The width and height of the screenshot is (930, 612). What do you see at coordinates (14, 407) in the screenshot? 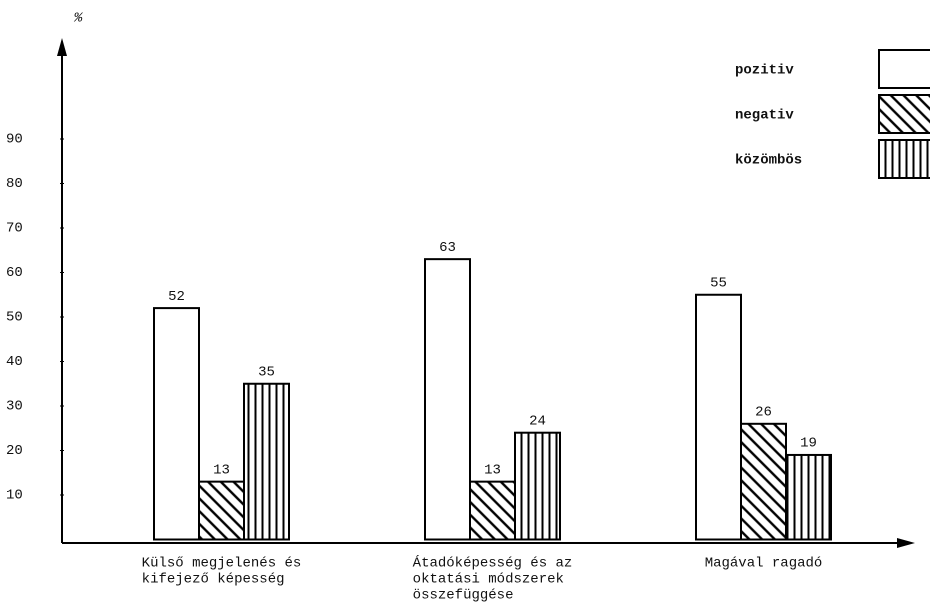
I see `y-tick-label: 30` at bounding box center [14, 407].